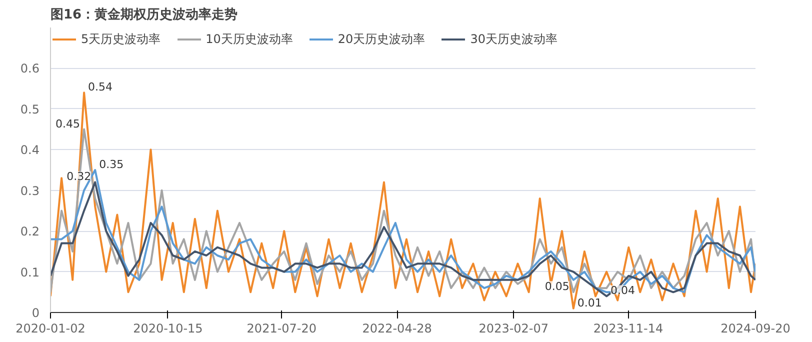  What do you see at coordinates (623, 291) in the screenshot?
I see `annotation: 0.04` at bounding box center [623, 291].